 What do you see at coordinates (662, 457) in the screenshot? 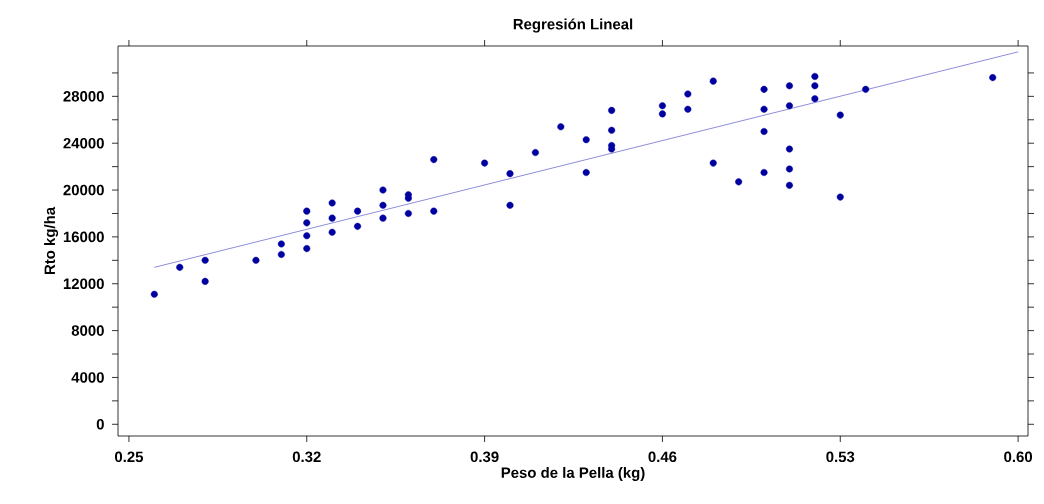
I see `x-tick-label: 0.46` at bounding box center [662, 457].